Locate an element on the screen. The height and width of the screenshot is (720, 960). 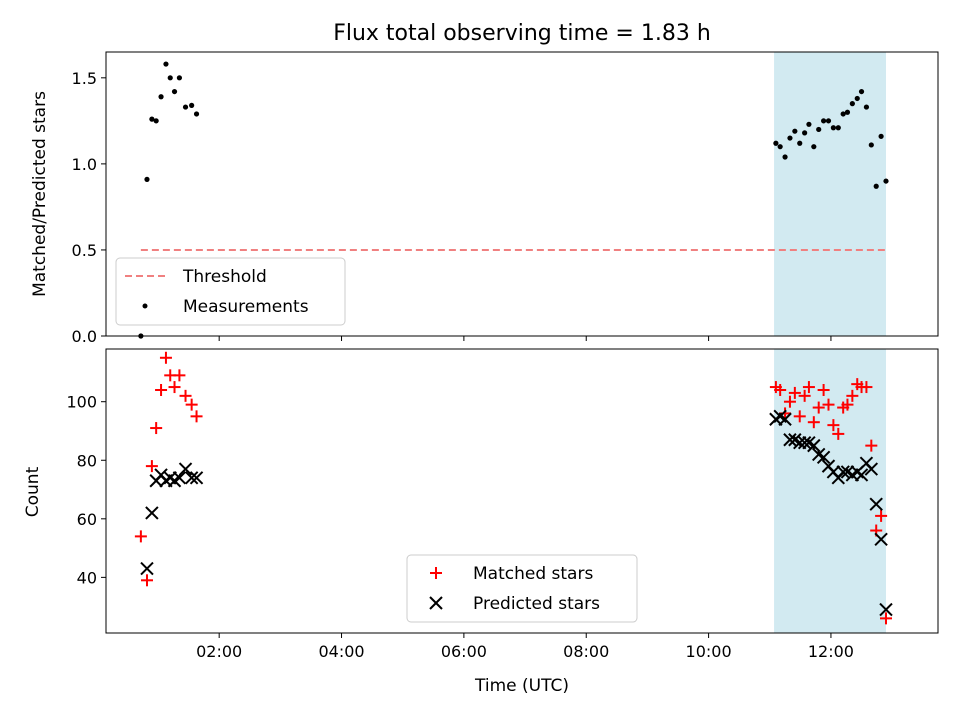
bottom-y-ticks: 40 60 80 100 is located at coordinates (86, 490).